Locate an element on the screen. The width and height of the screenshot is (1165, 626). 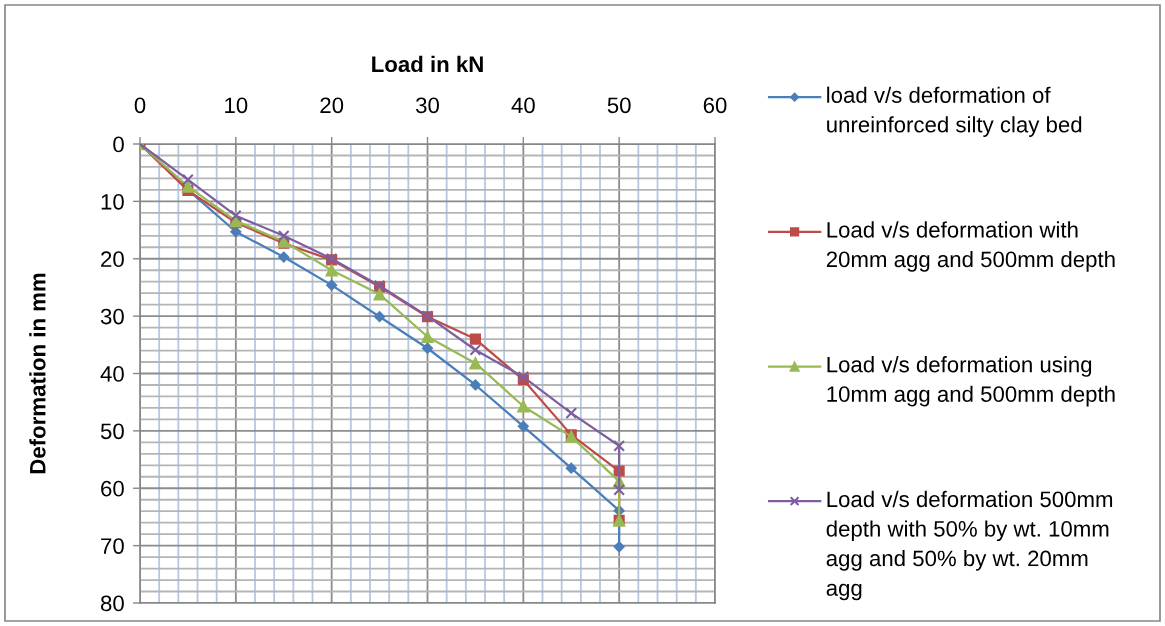
x-tick-label: 40 is located at coordinates (523, 105).